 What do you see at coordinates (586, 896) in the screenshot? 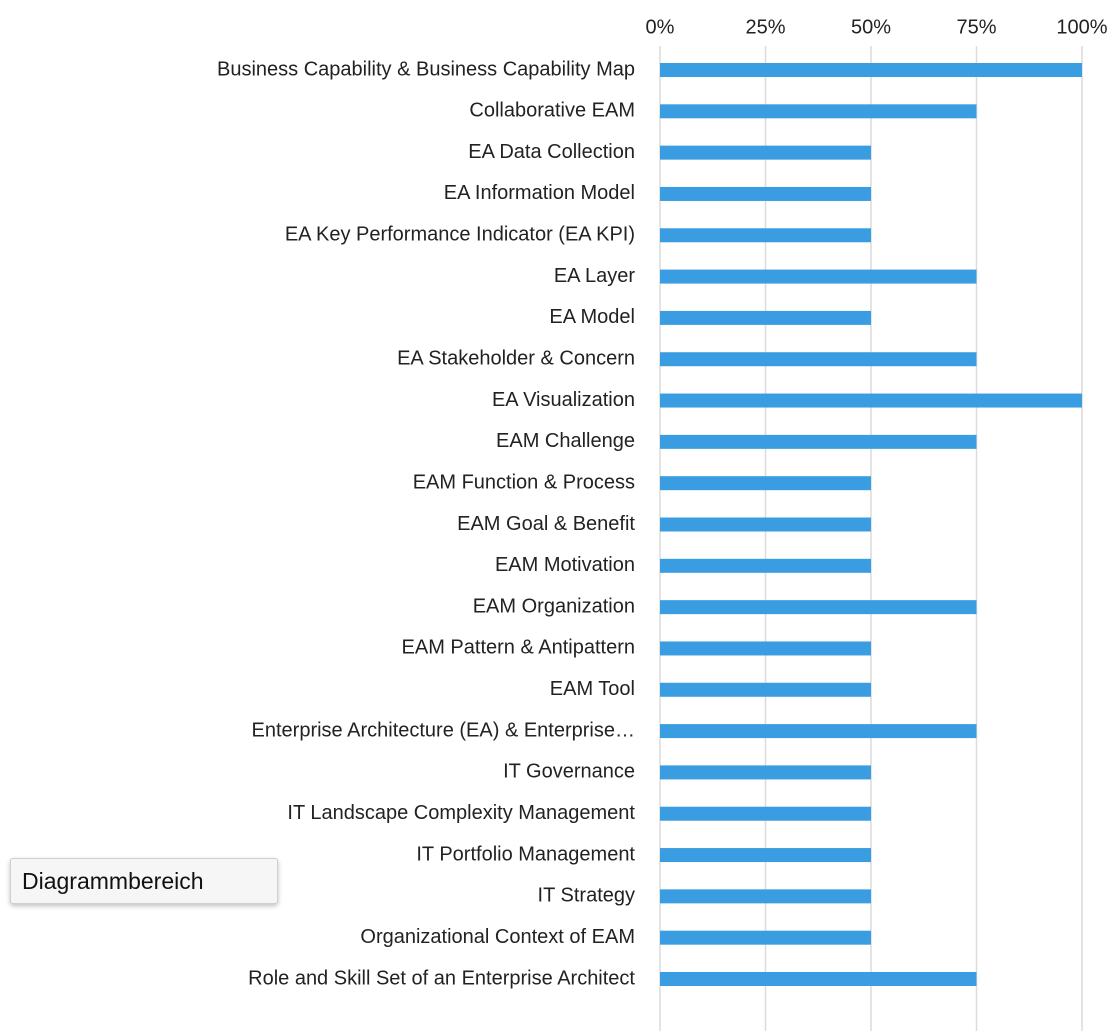
I see `y-tick-label: IT Strategy` at bounding box center [586, 896].